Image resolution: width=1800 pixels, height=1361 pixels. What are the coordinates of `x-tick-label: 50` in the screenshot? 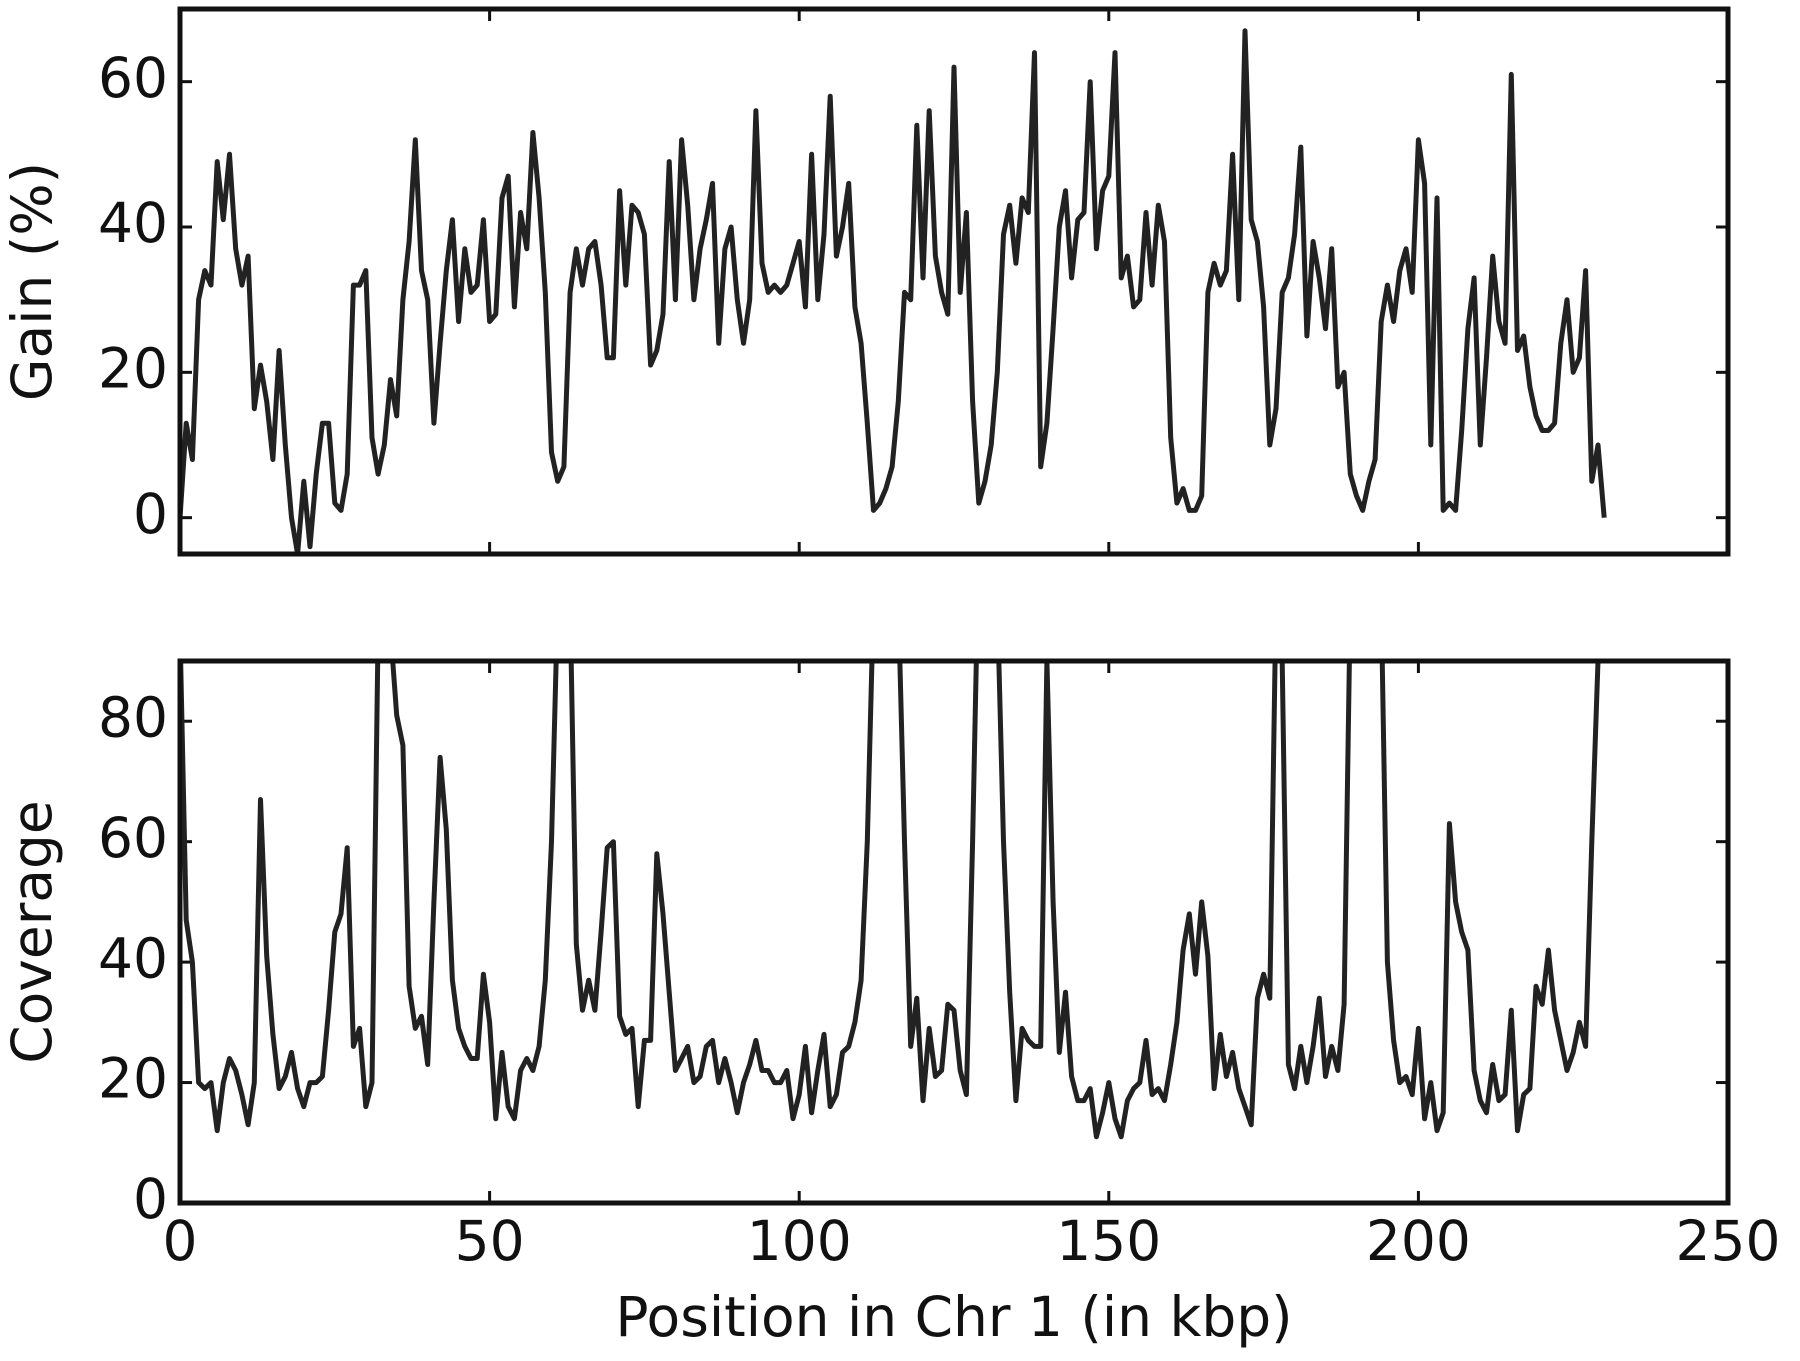 It's located at (490, 1241).